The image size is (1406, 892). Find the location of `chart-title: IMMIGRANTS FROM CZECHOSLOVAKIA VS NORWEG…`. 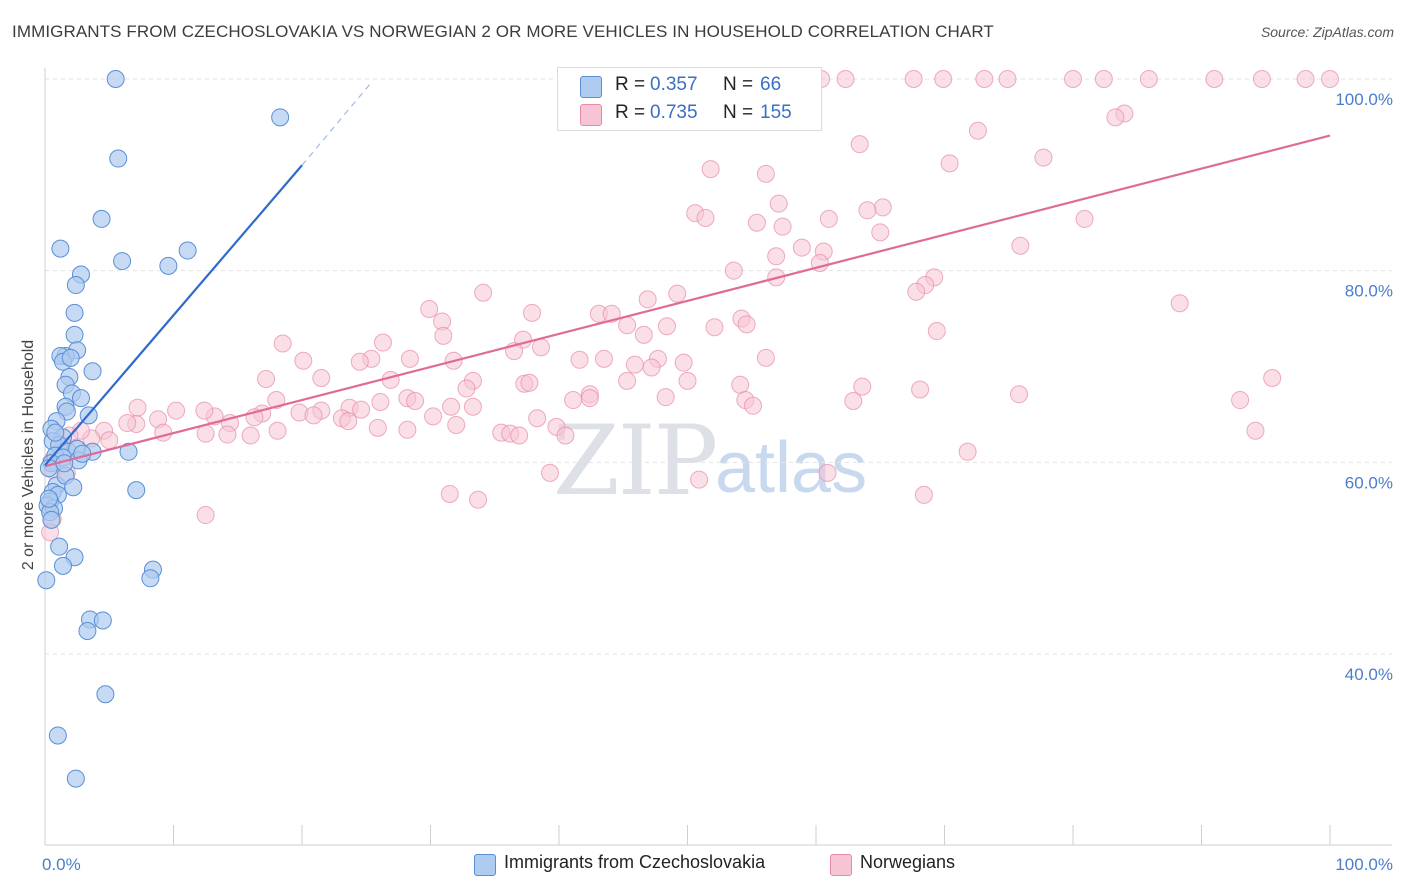

chart-title: IMMIGRANTS FROM CZECHOSLOVAKIA VS NORWEG… is located at coordinates (503, 31).